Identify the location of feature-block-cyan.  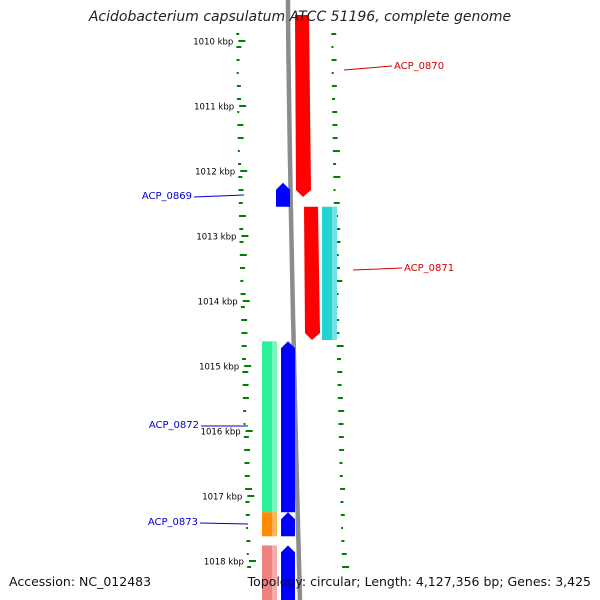
(329, 273).